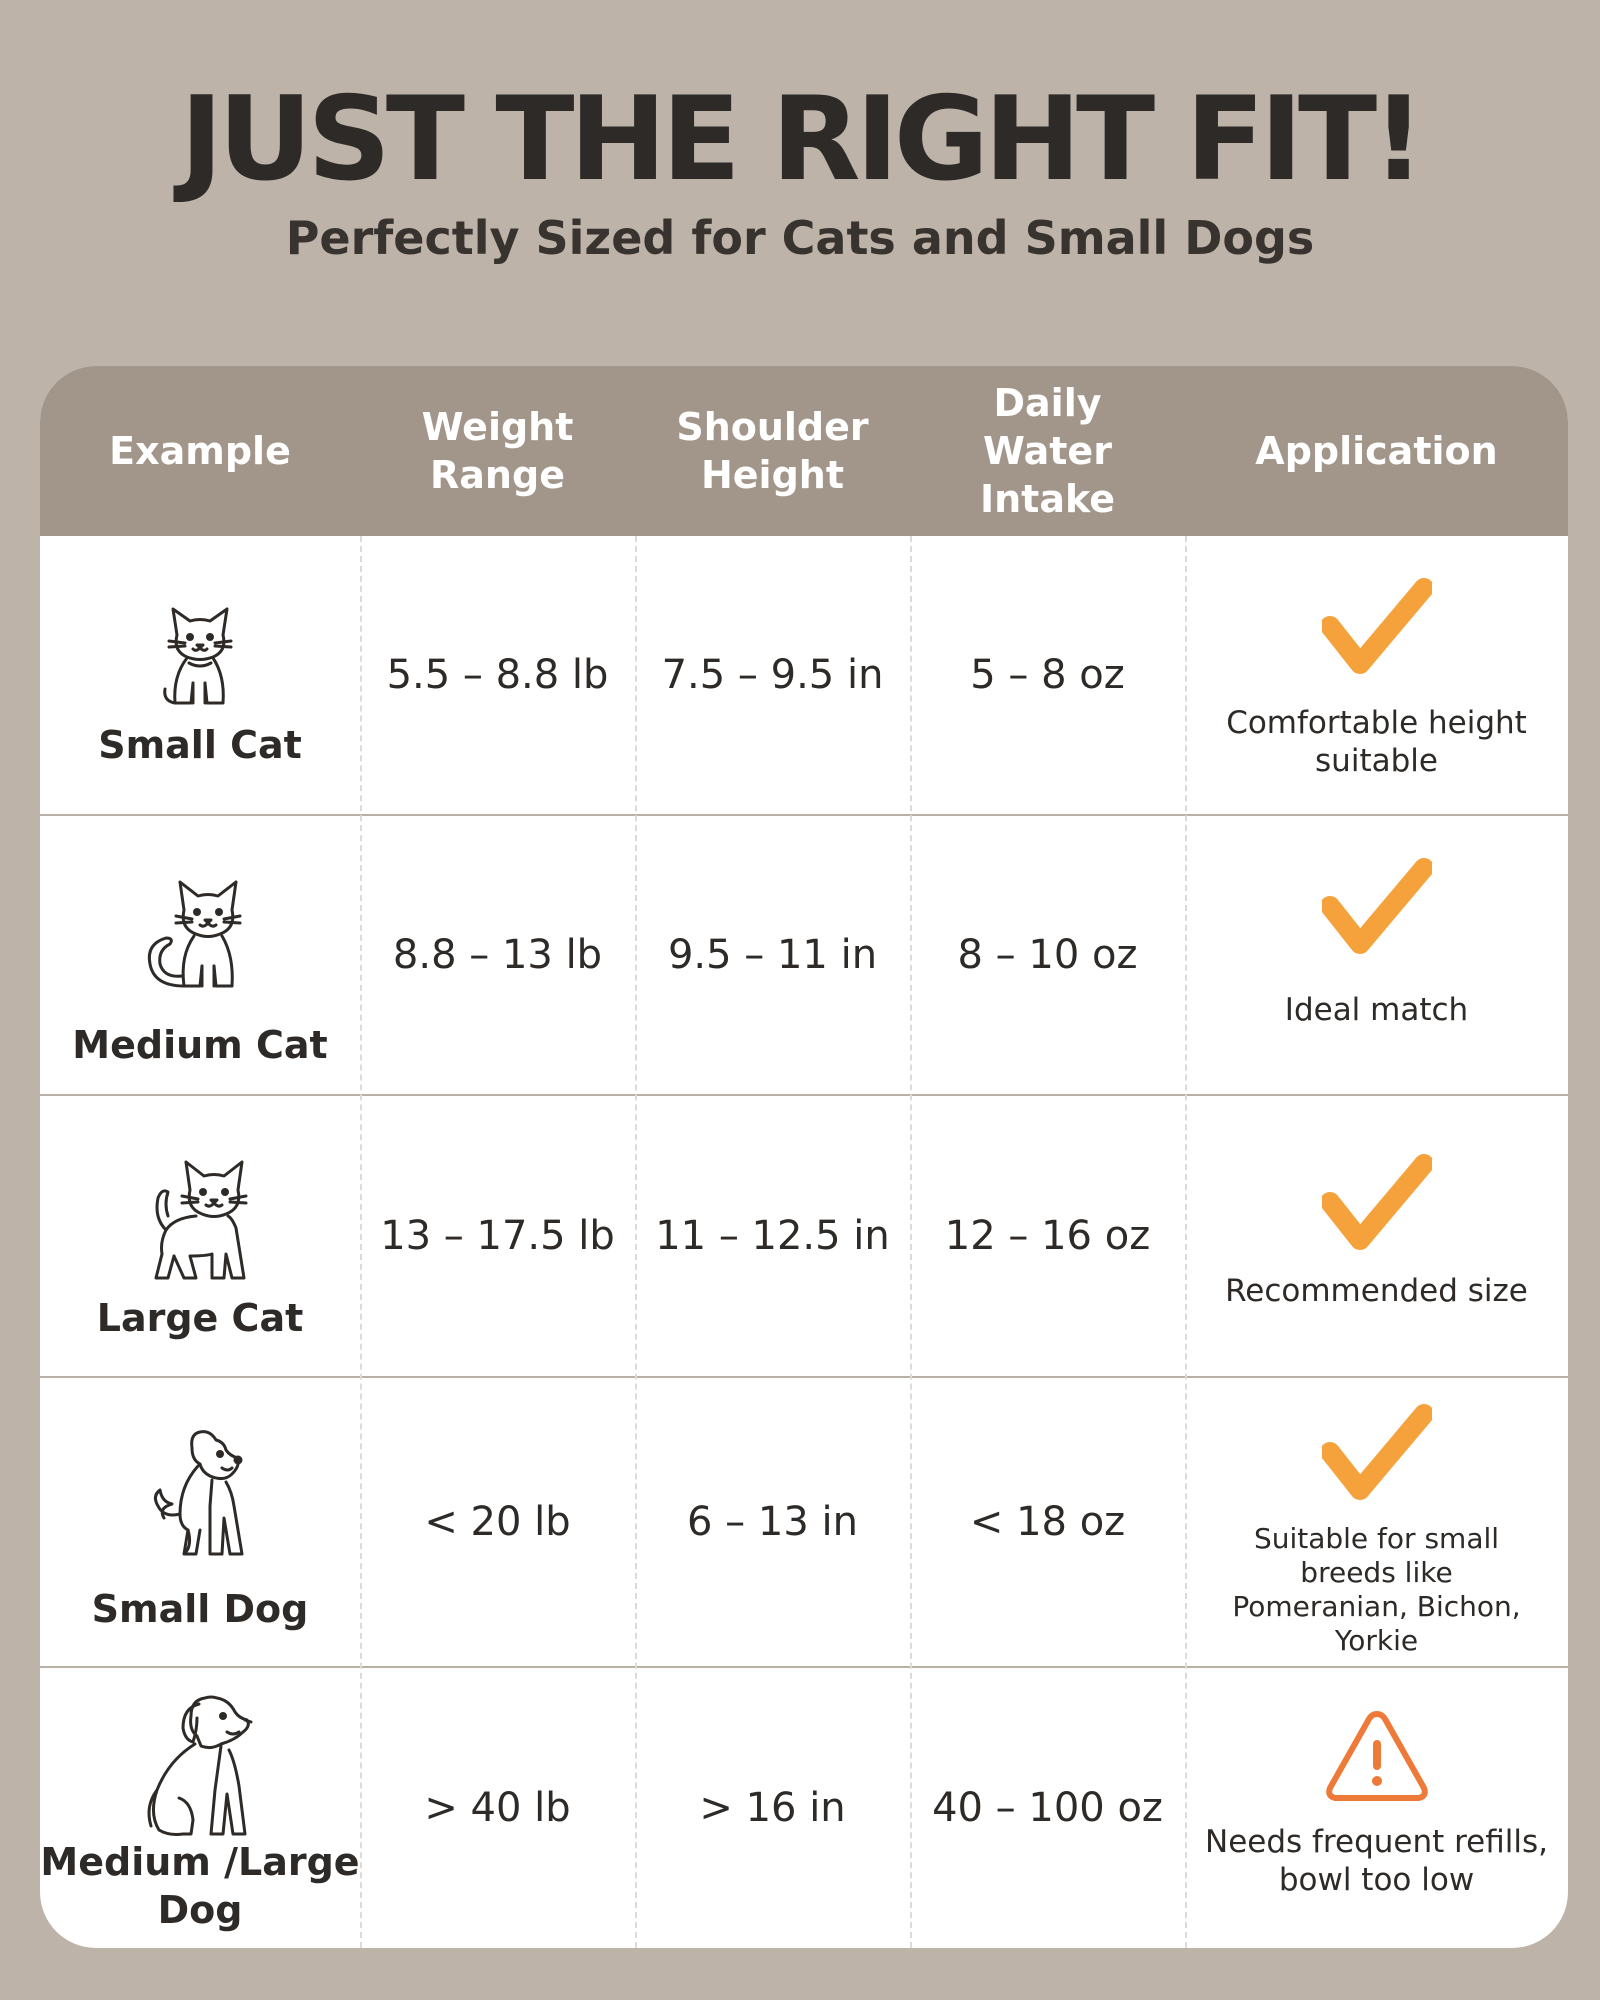 The width and height of the screenshot is (1600, 2000). Describe the element at coordinates (772, 1522) in the screenshot. I see `shoulder-height-cell: 6 – 13 in` at that location.